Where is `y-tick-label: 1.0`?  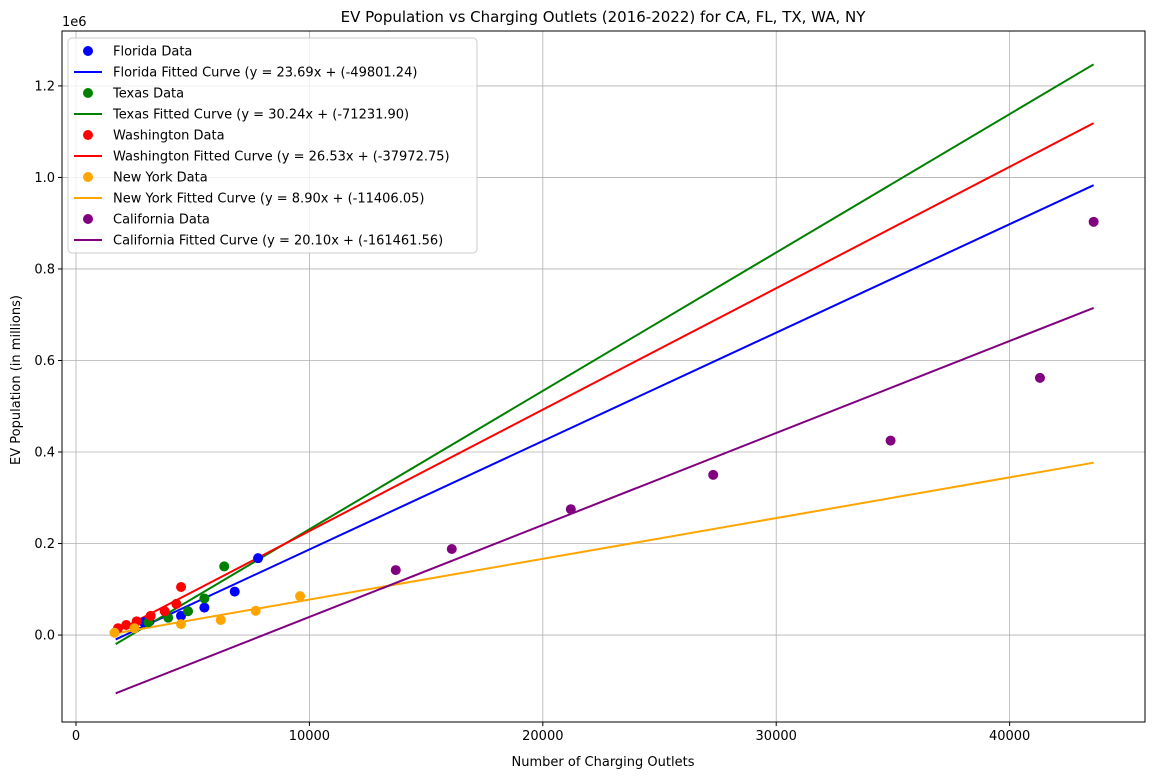 y-tick-label: 1.0 is located at coordinates (44, 178).